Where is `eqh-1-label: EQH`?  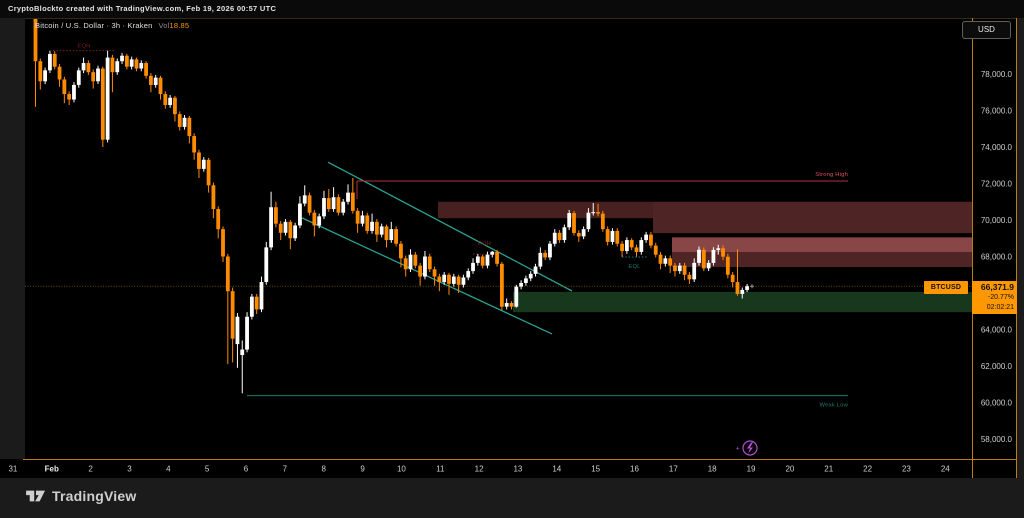 eqh-1-label: EQH is located at coordinates (83, 47).